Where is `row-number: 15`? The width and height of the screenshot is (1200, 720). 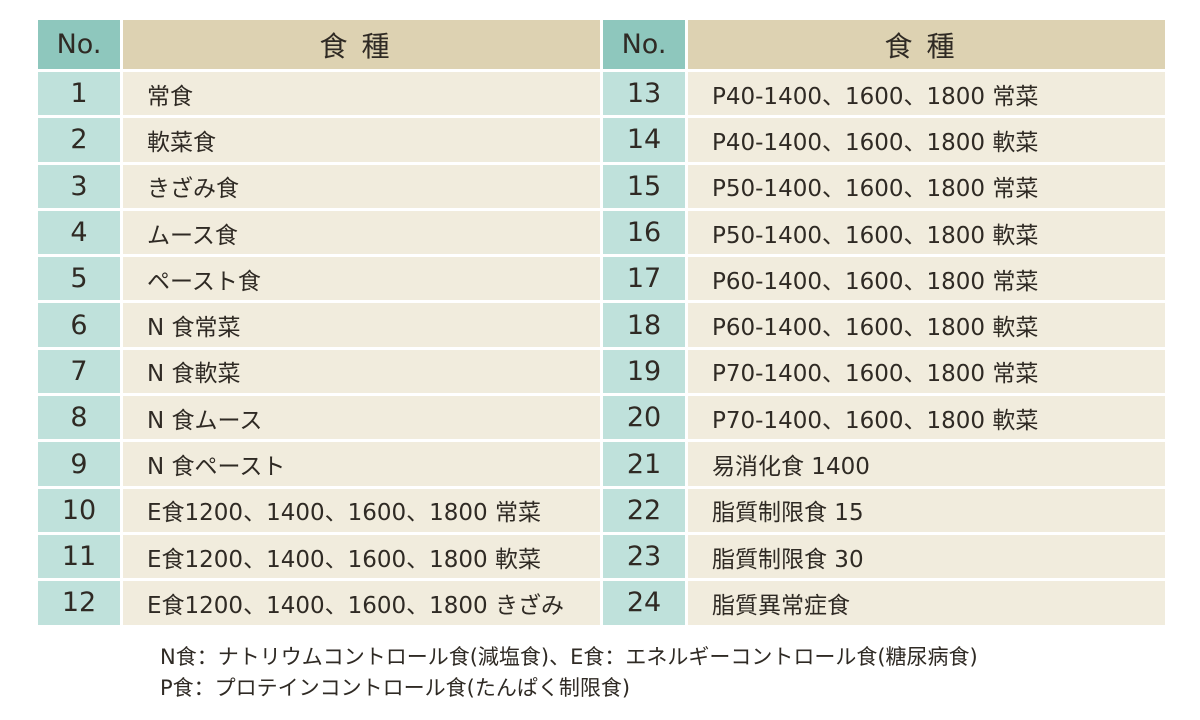
row-number: 15 is located at coordinates (644, 186).